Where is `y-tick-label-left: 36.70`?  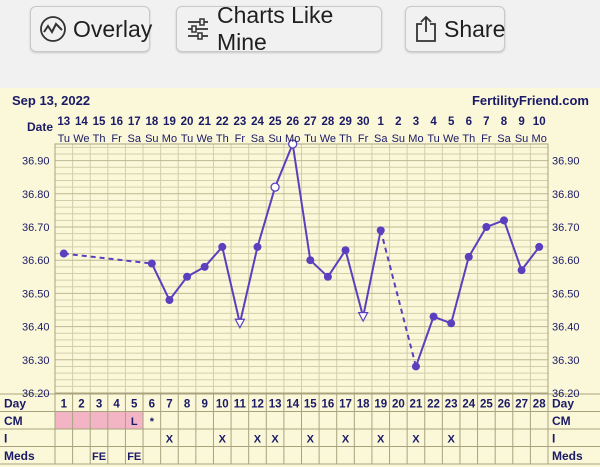 y-tick-label-left: 36.70 is located at coordinates (36, 228).